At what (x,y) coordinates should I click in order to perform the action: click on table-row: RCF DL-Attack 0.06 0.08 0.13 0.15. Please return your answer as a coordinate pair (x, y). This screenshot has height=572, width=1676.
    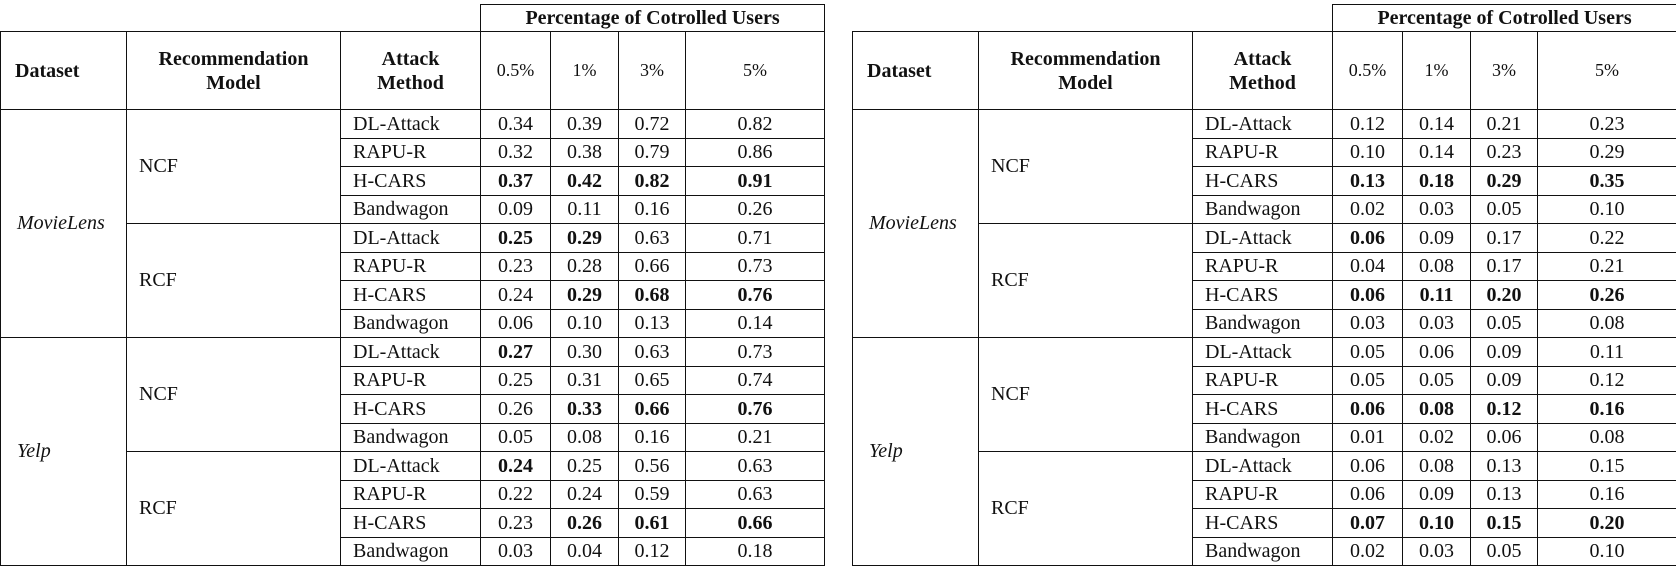
    Looking at the image, I should click on (1264, 508).